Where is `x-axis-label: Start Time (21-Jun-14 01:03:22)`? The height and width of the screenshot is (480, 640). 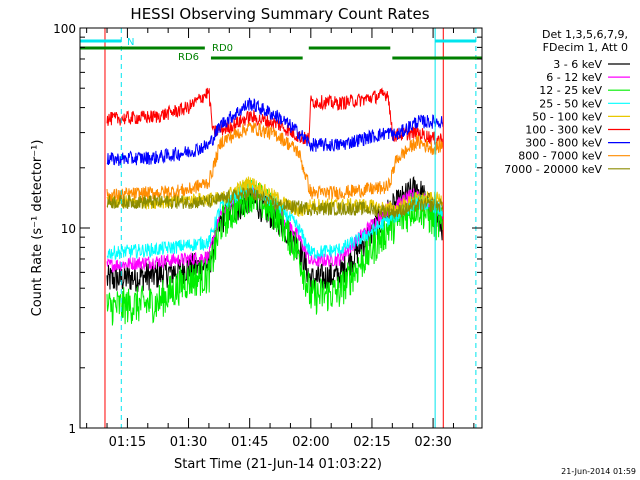 x-axis-label: Start Time (21-Jun-14 01:03:22) is located at coordinates (278, 464).